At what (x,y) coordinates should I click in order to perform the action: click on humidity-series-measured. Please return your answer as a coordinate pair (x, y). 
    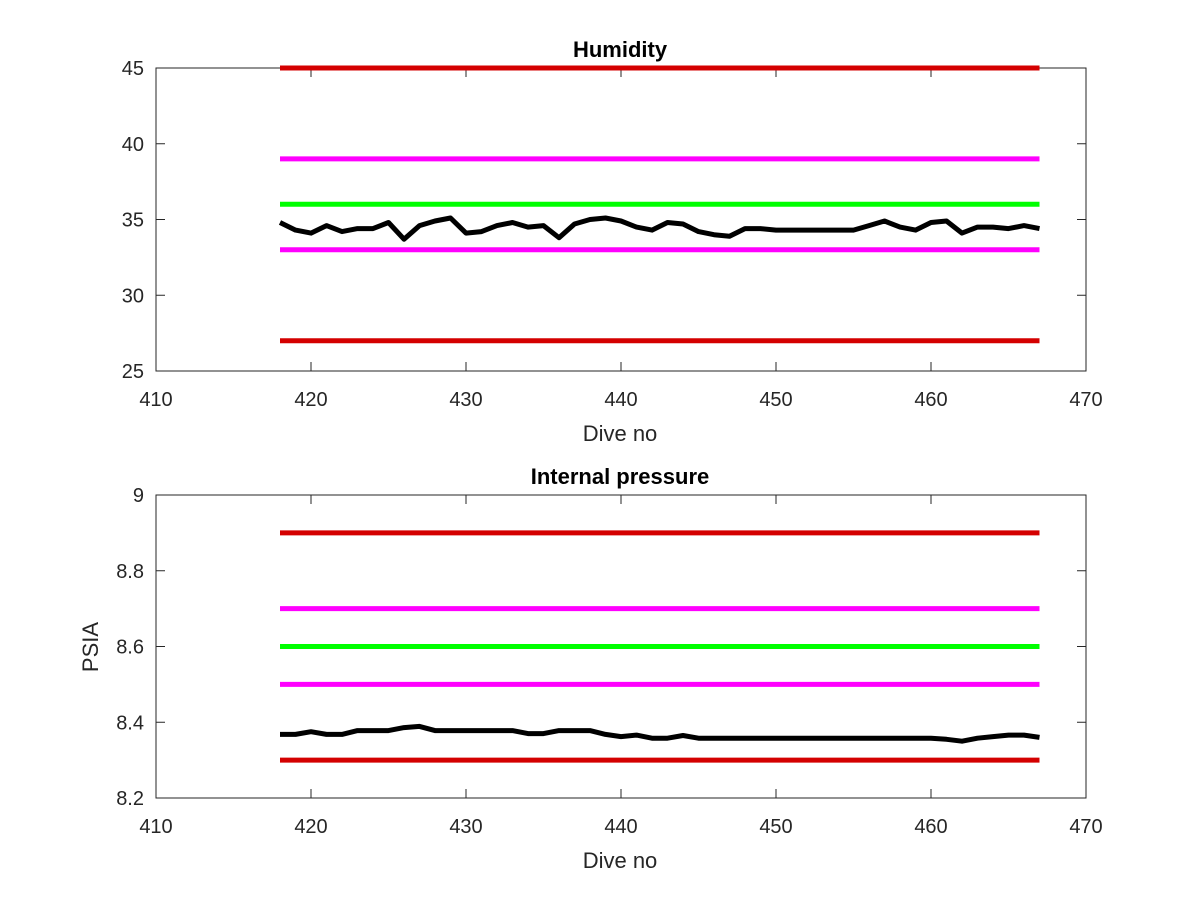
    Looking at the image, I should click on (659, 228).